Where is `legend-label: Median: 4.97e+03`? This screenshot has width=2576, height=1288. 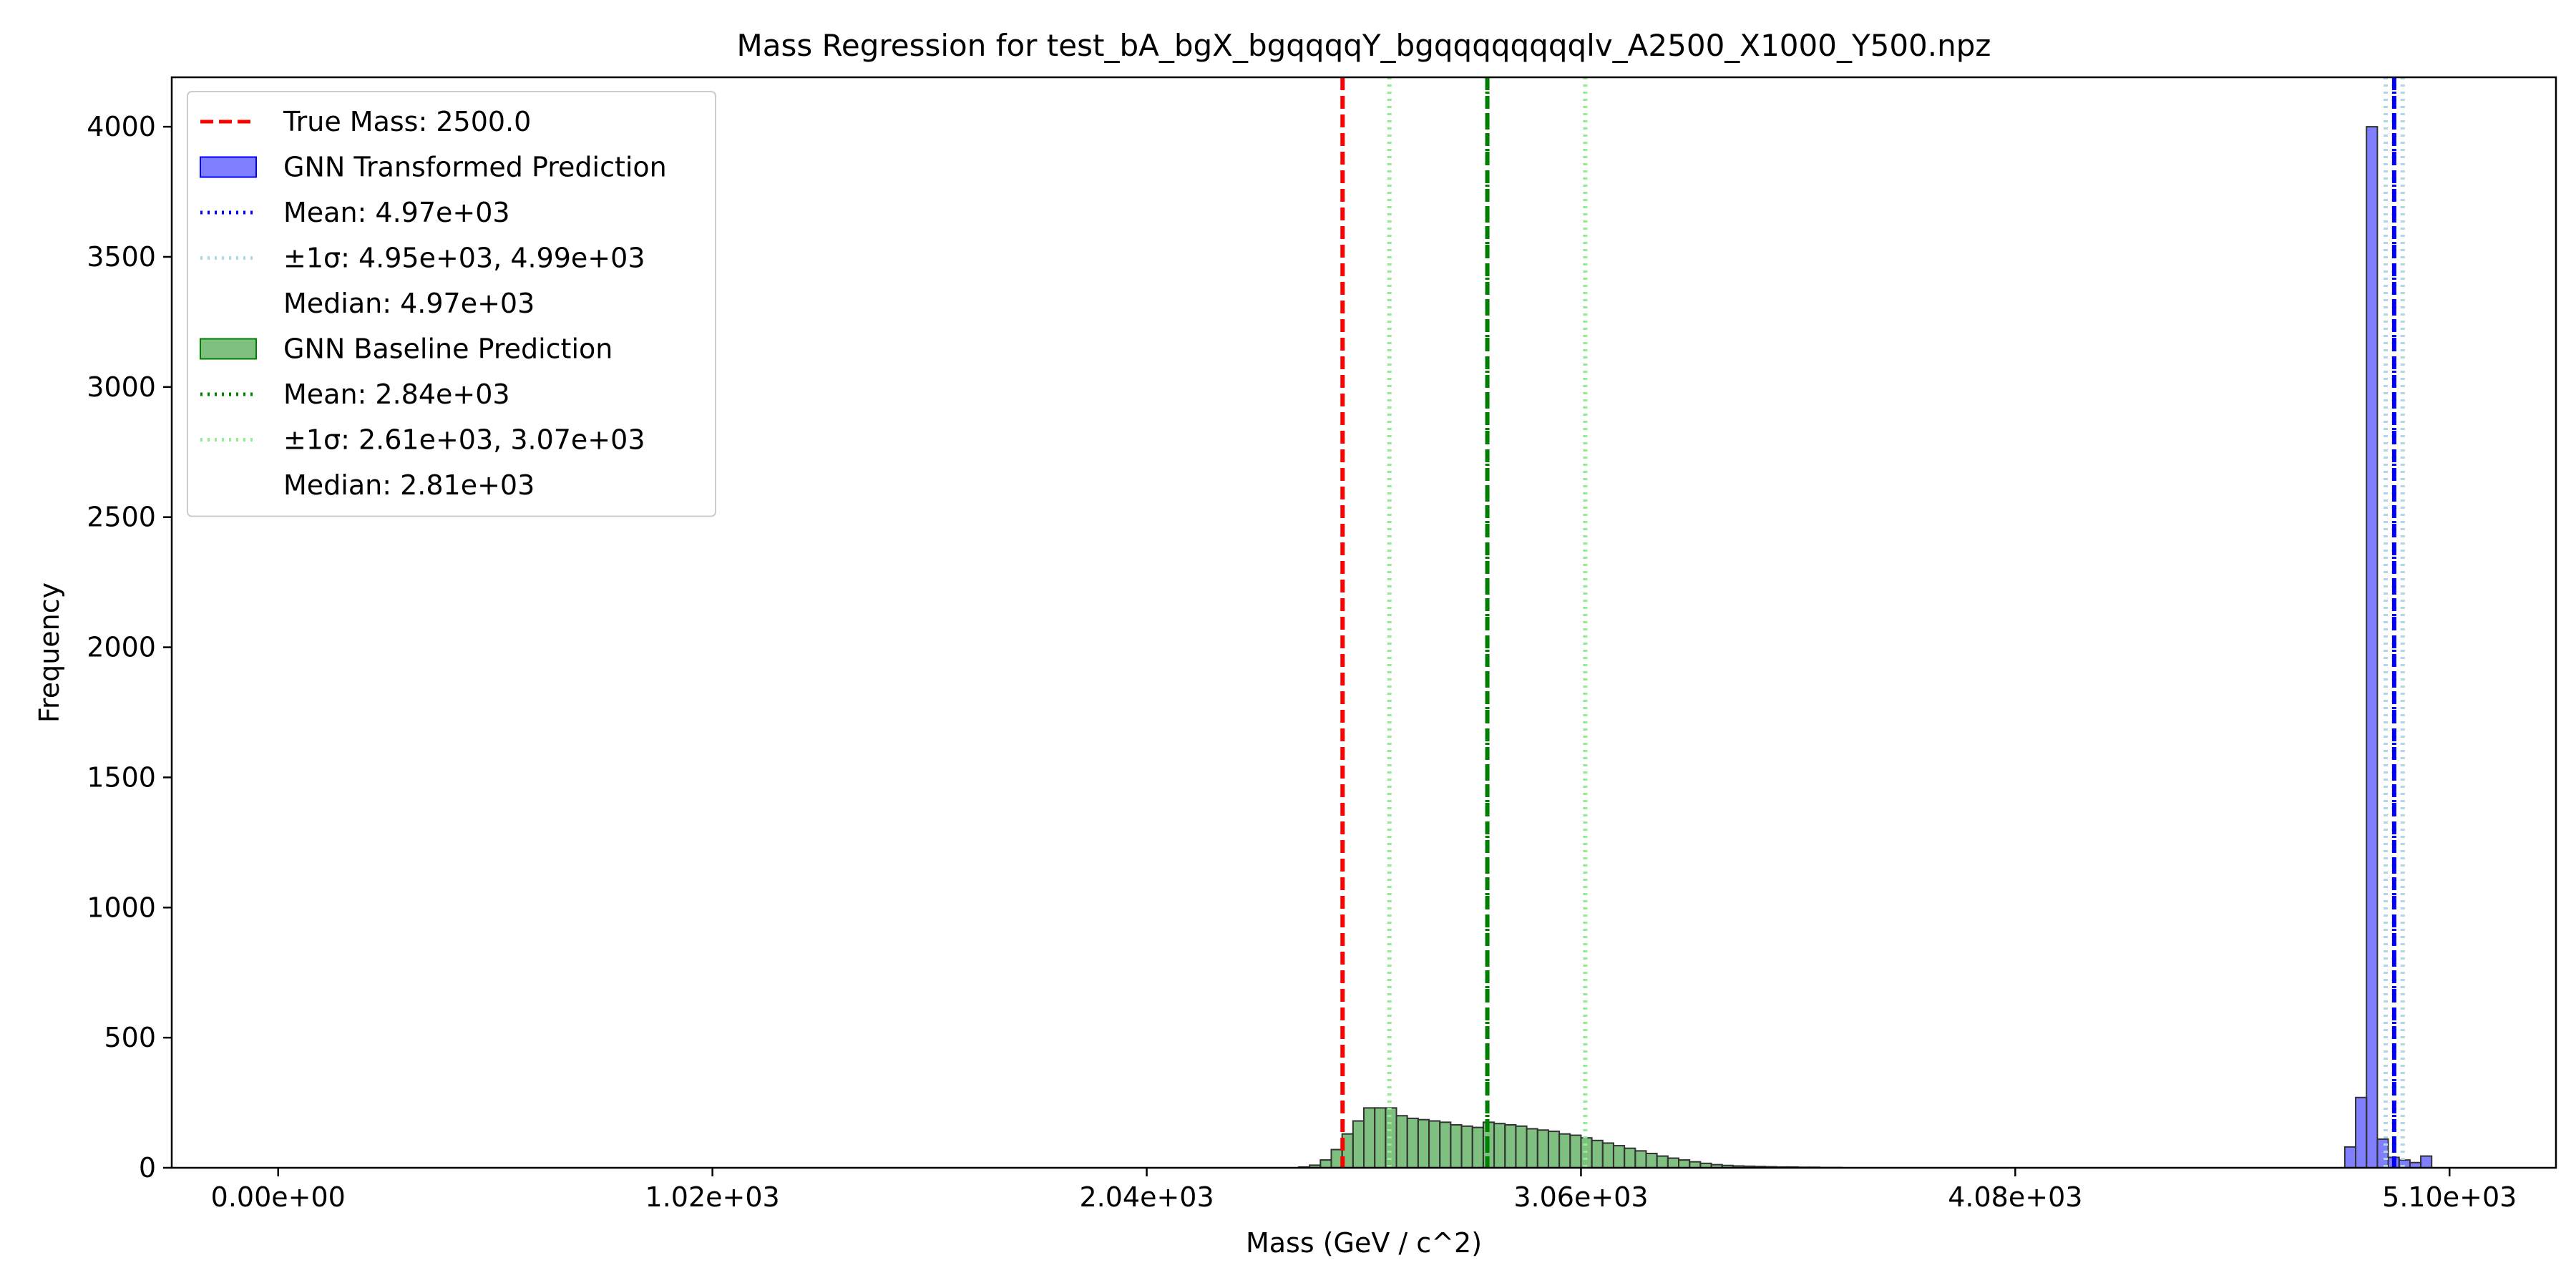 legend-label: Median: 4.97e+03 is located at coordinates (409, 303).